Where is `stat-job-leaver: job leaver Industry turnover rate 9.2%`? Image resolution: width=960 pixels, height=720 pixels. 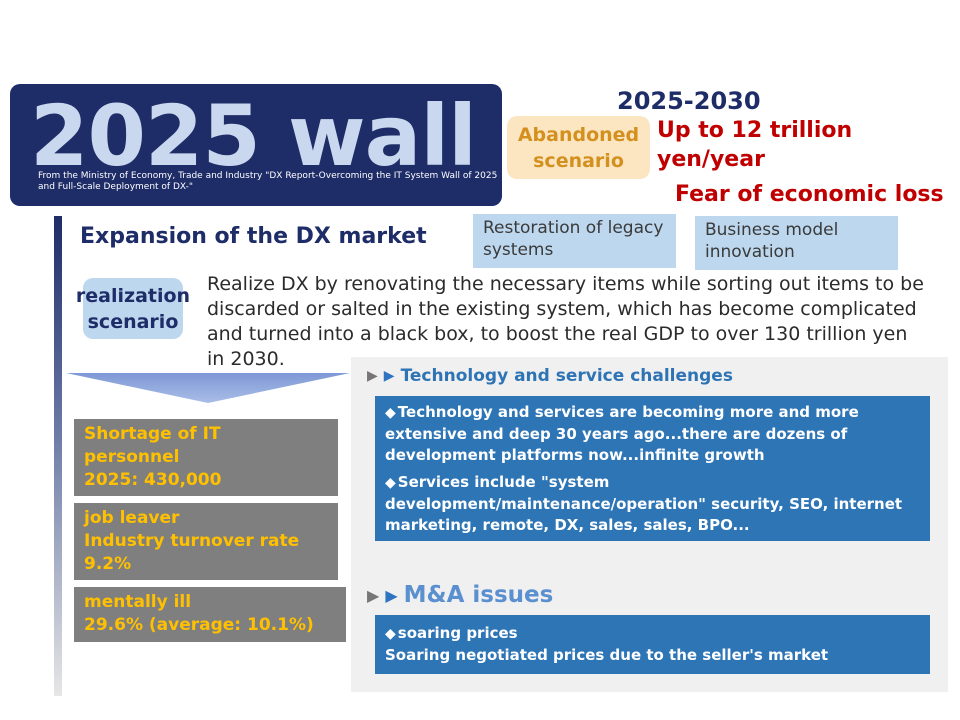 stat-job-leaver: job leaver Industry turnover rate 9.2% is located at coordinates (206, 541).